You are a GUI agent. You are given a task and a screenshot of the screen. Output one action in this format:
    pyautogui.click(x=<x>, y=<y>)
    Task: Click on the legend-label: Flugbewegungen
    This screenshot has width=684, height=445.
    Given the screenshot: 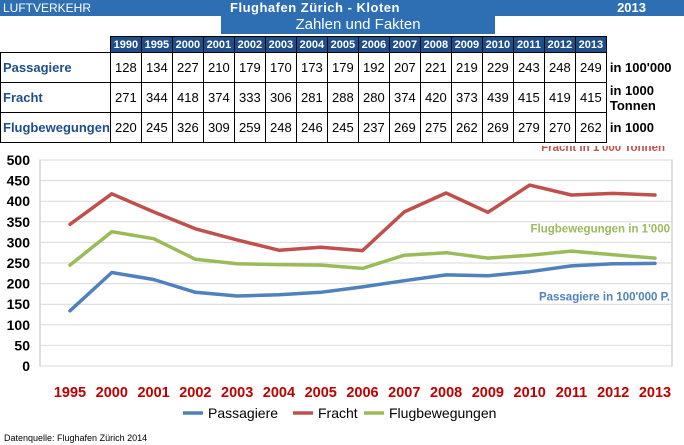 What is the action you would take?
    pyautogui.click(x=442, y=413)
    